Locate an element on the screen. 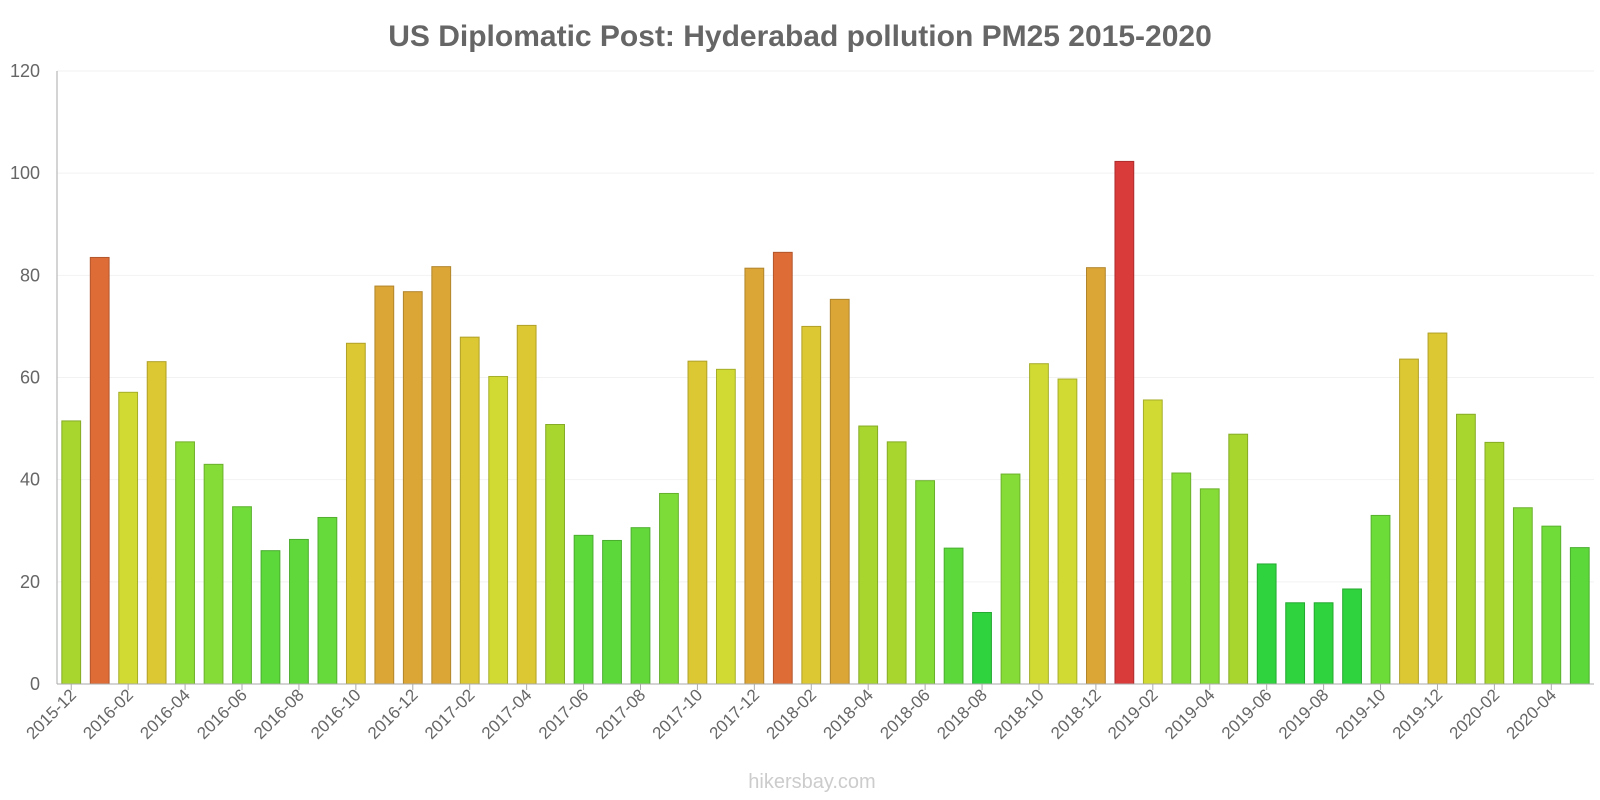 The image size is (1600, 800). x-tick-label: 2015-12 is located at coordinates (52, 714).